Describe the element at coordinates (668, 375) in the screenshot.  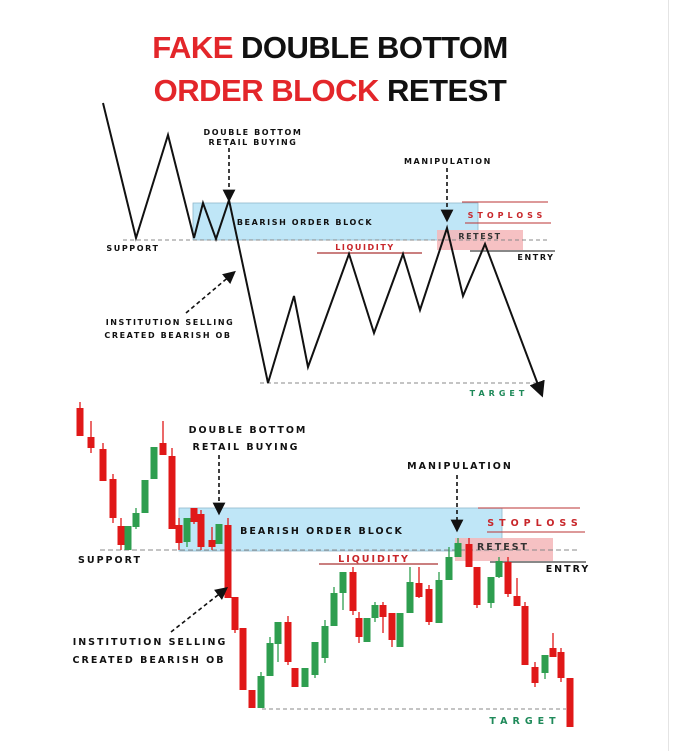
I see `page-edge-divider` at that location.